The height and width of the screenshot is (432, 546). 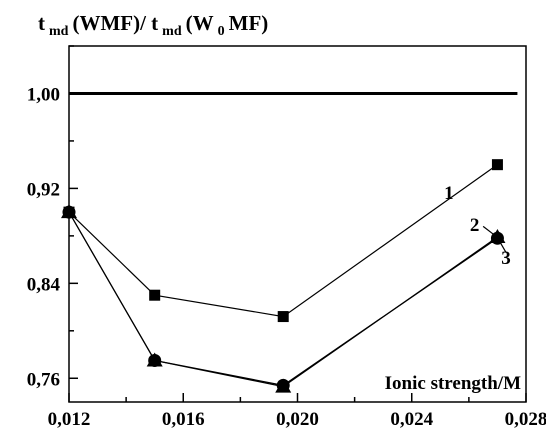 I want to click on y-title-sub-3: 0, so click(x=221, y=31).